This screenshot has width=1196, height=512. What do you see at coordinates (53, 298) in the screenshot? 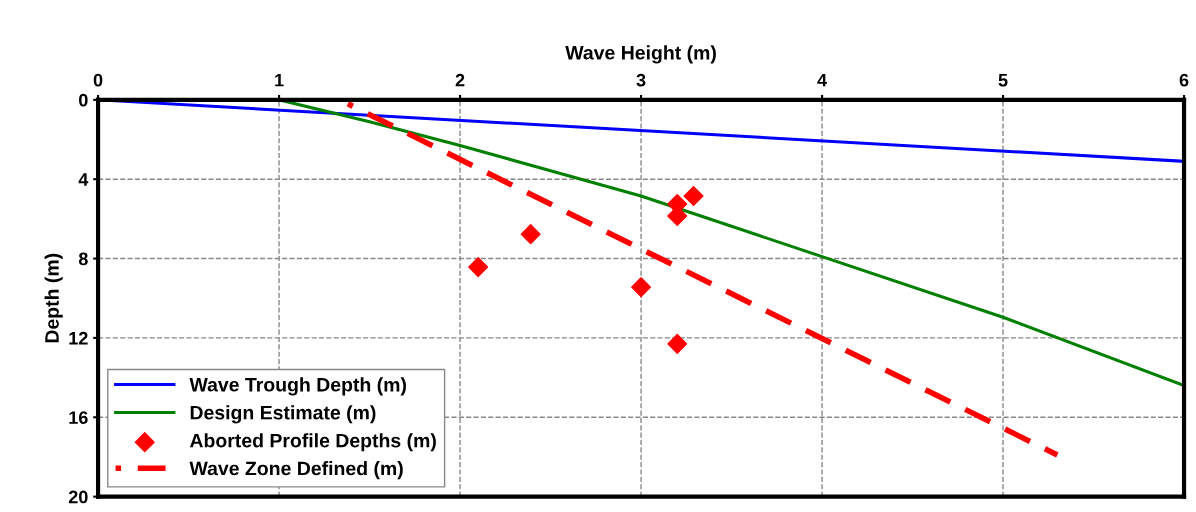
I see `y-axis-title: Depth (m)` at bounding box center [53, 298].